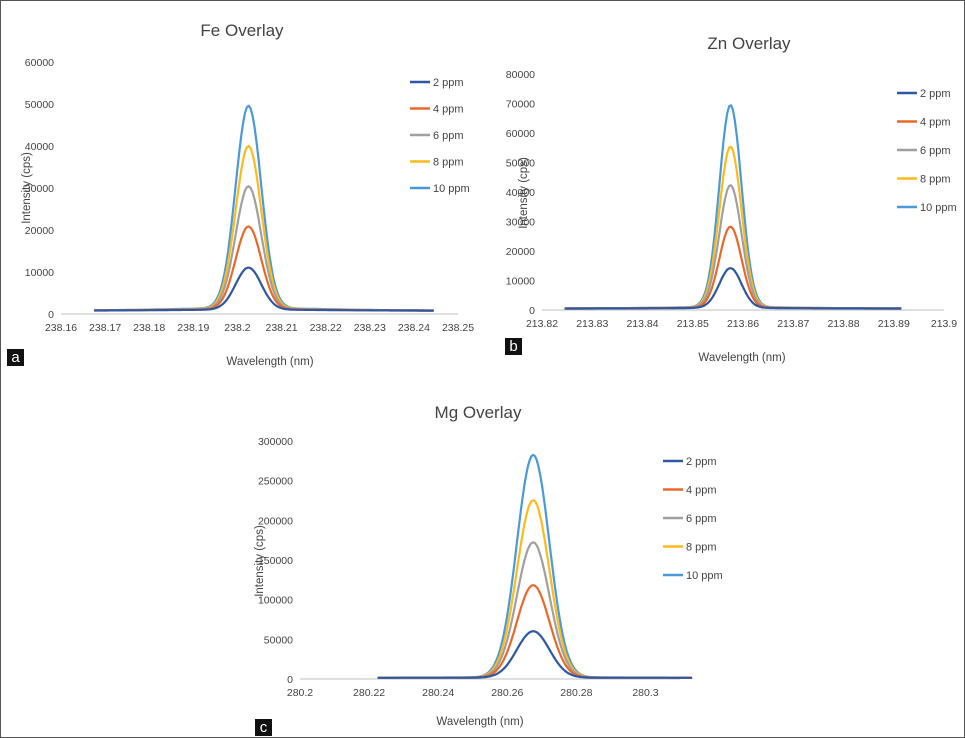  What do you see at coordinates (701, 548) in the screenshot?
I see `mg-legend-label: 8 ppm` at bounding box center [701, 548].